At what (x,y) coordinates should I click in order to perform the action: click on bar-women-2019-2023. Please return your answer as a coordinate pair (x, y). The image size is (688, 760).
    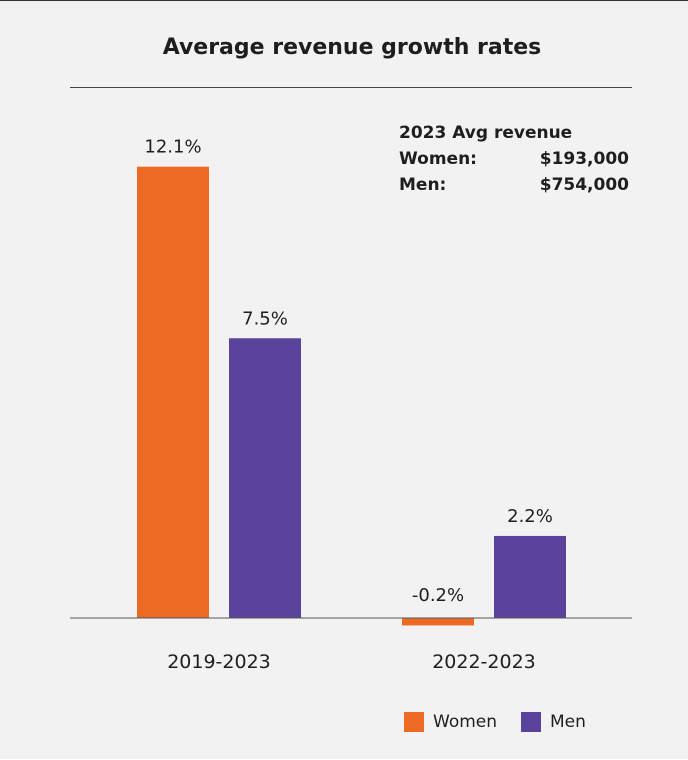
    Looking at the image, I should click on (173, 392).